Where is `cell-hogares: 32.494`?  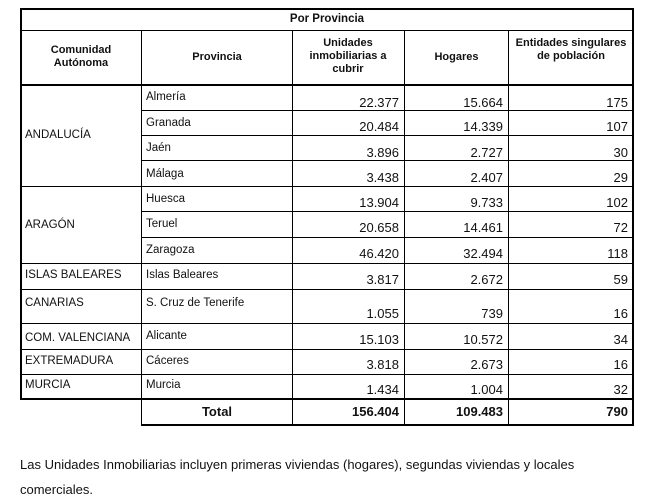 cell-hogares: 32.494 is located at coordinates (483, 253).